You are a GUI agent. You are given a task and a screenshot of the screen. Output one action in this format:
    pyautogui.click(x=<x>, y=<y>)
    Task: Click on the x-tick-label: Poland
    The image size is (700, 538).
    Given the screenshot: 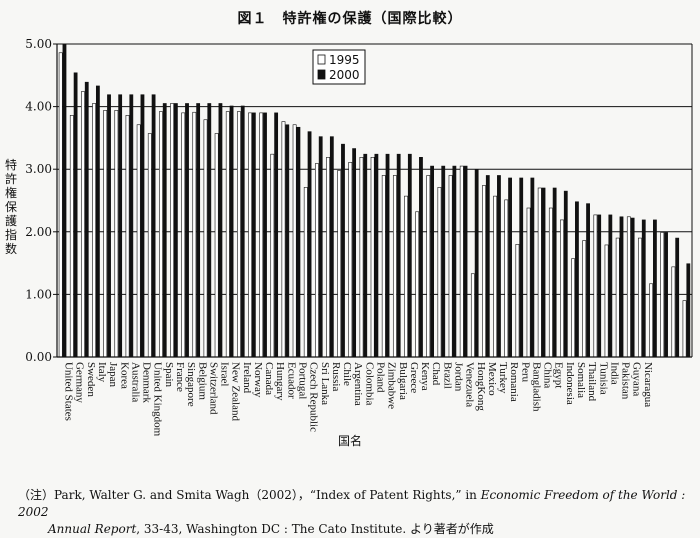 What is the action you would take?
    pyautogui.click(x=381, y=377)
    